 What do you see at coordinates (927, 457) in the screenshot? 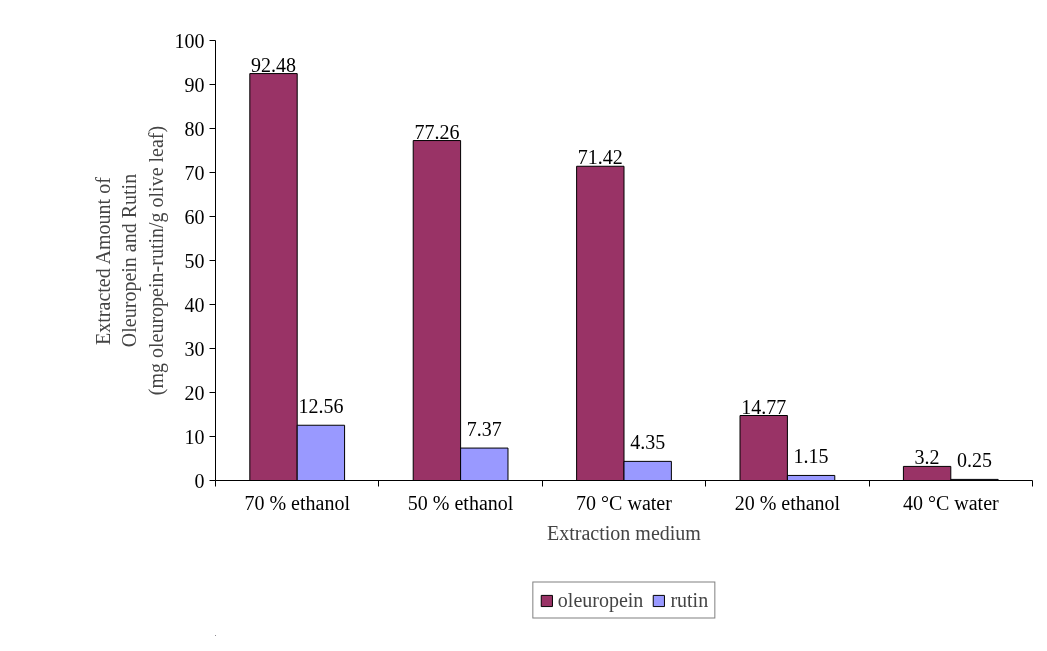
I see `data-label: 3.2` at bounding box center [927, 457].